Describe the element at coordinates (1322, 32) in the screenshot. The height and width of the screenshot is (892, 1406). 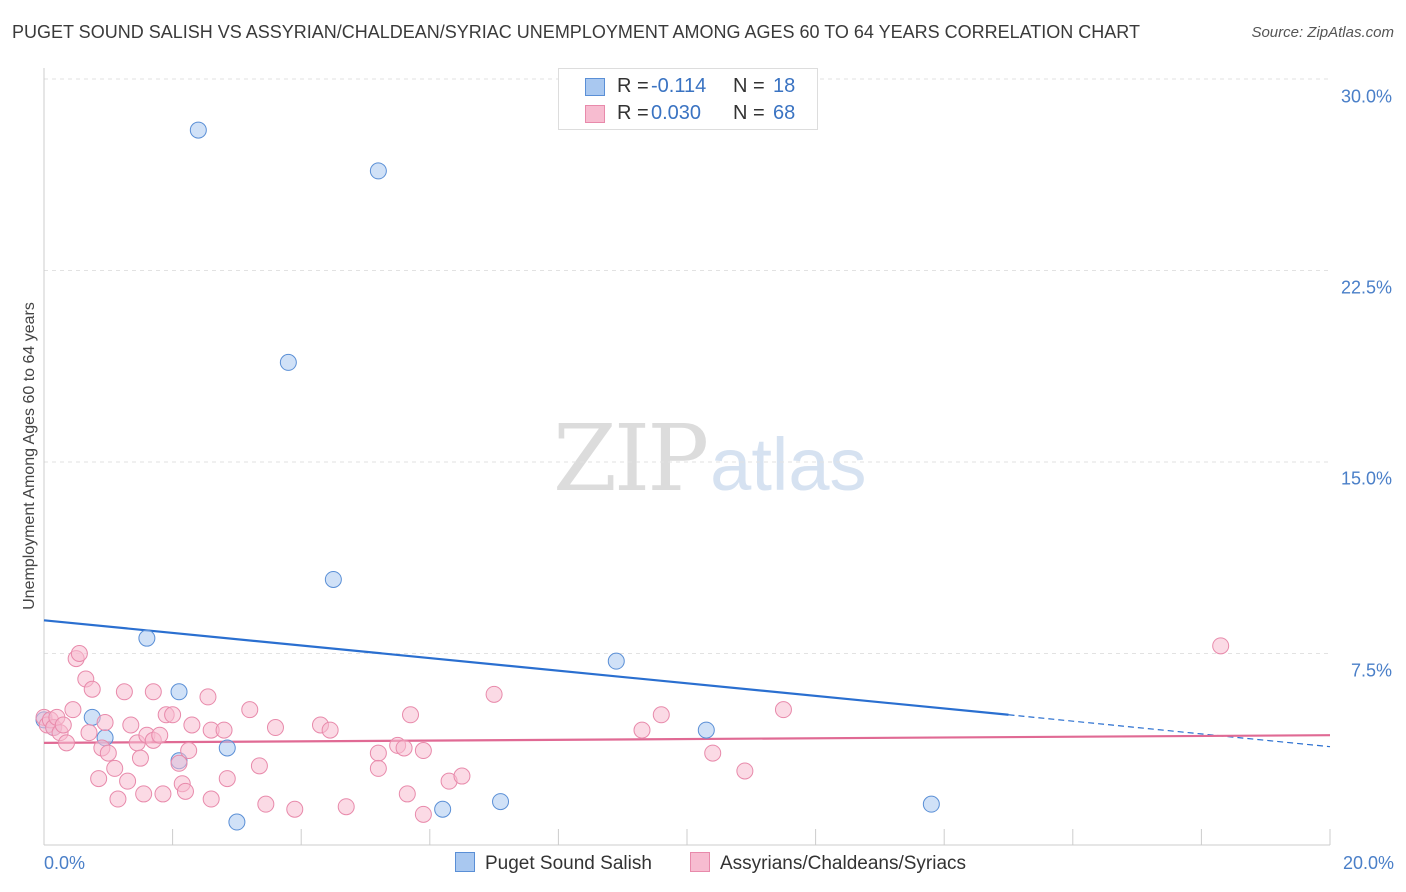
I see `chart-source: Source: ZipAtlas.com` at that location.